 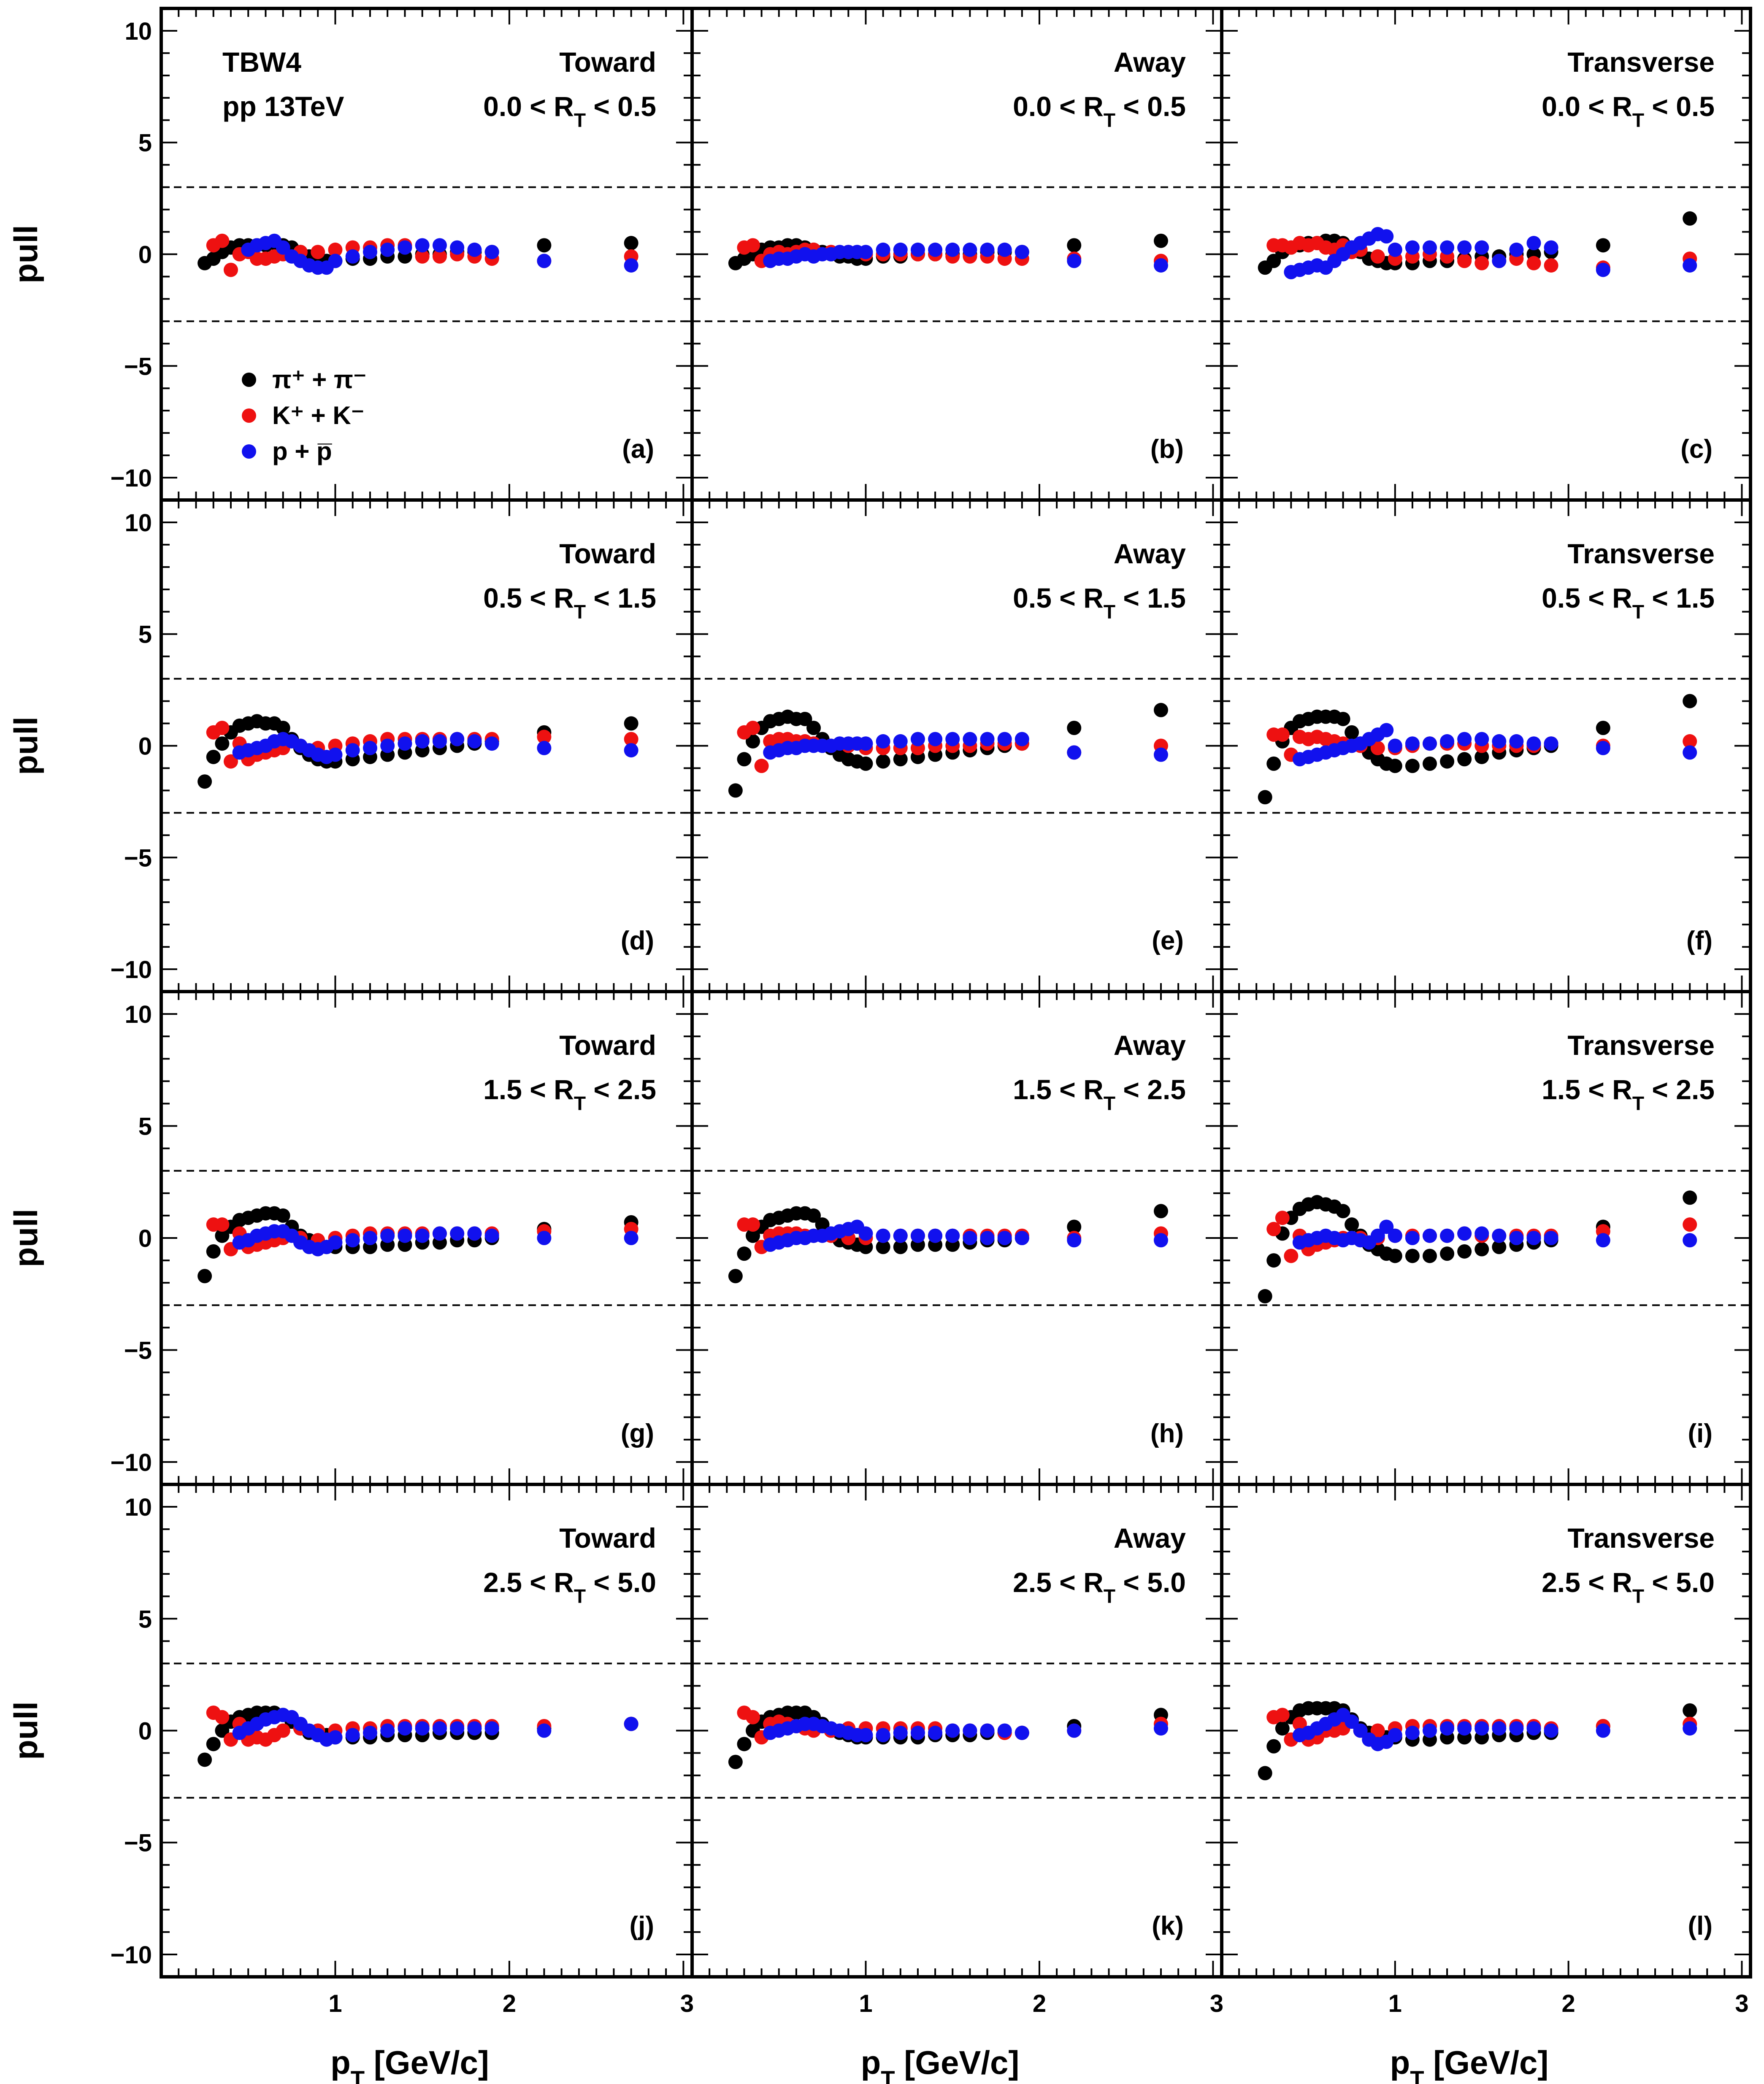 I want to click on legend-label: p + p̅, so click(x=302, y=451).